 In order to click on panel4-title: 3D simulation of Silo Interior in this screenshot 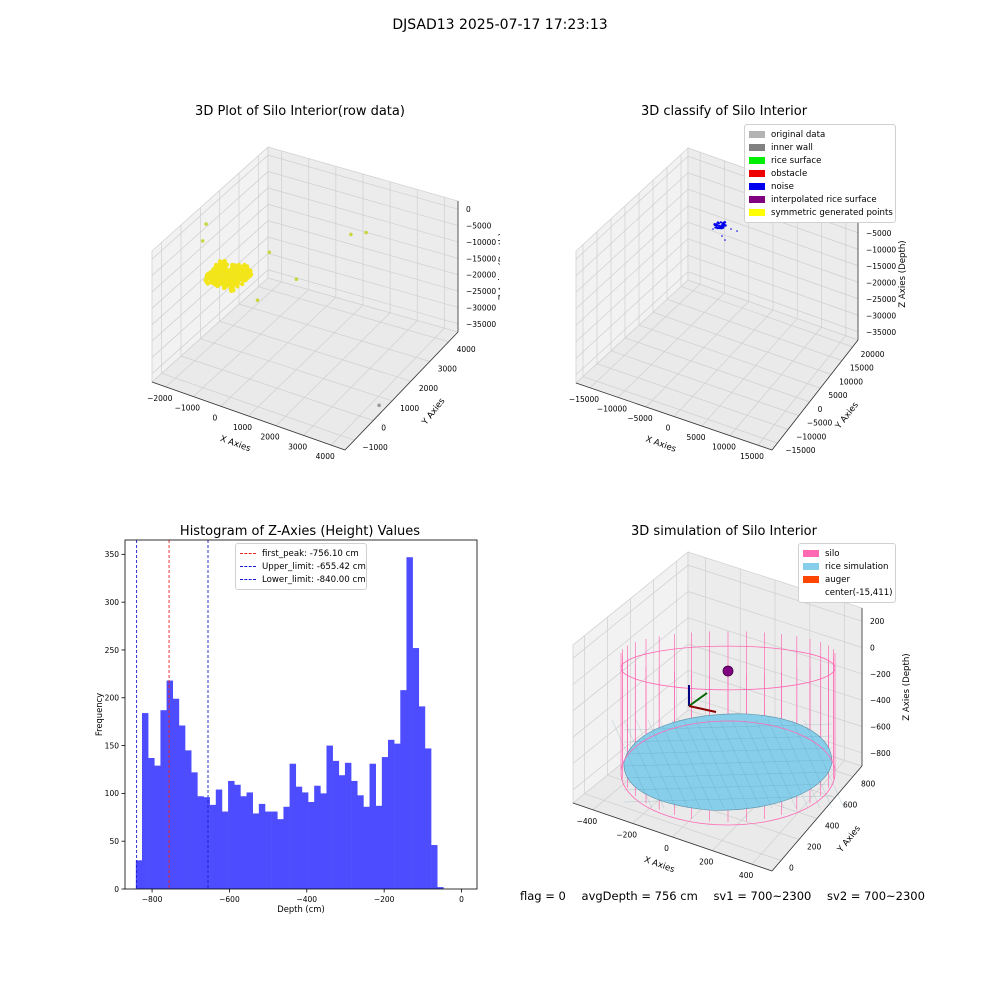, I will do `click(724, 531)`.